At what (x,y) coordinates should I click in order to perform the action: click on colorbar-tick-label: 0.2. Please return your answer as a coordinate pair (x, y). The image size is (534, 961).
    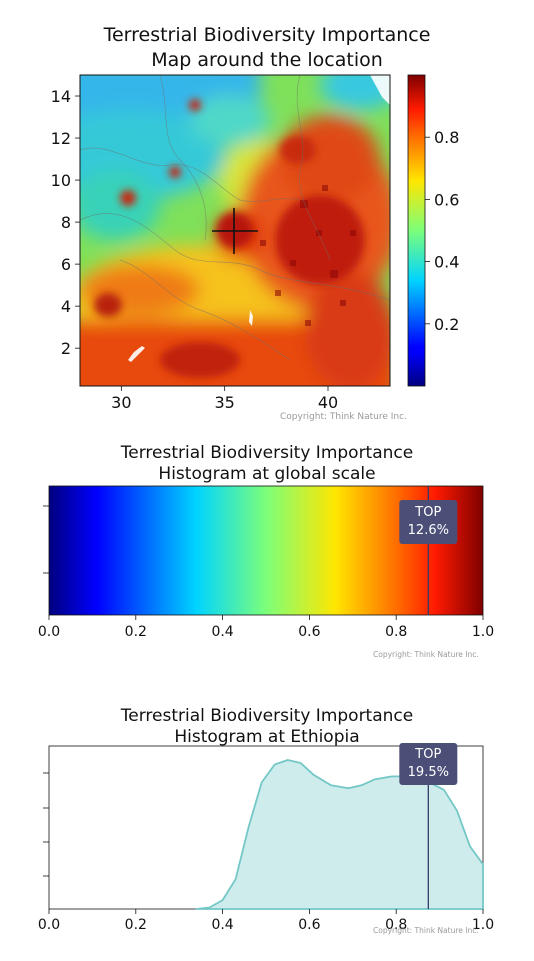
    Looking at the image, I should click on (446, 324).